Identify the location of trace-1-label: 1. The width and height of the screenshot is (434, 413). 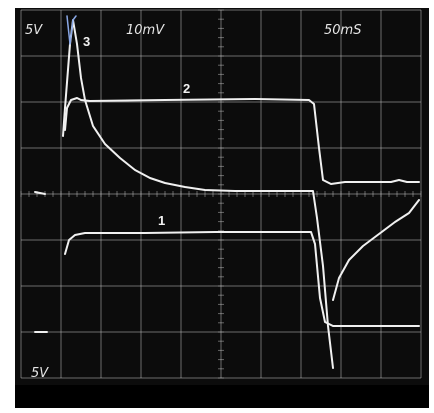
(162, 220).